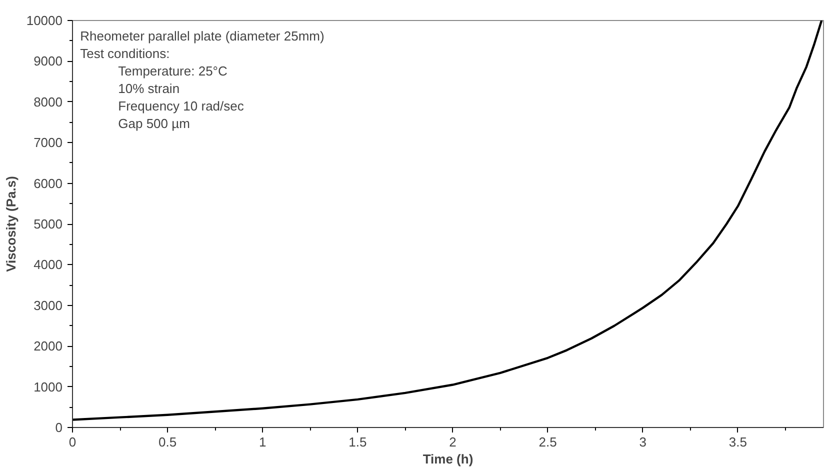 The height and width of the screenshot is (469, 827). I want to click on annotation: Gap 500 µm, so click(154, 124).